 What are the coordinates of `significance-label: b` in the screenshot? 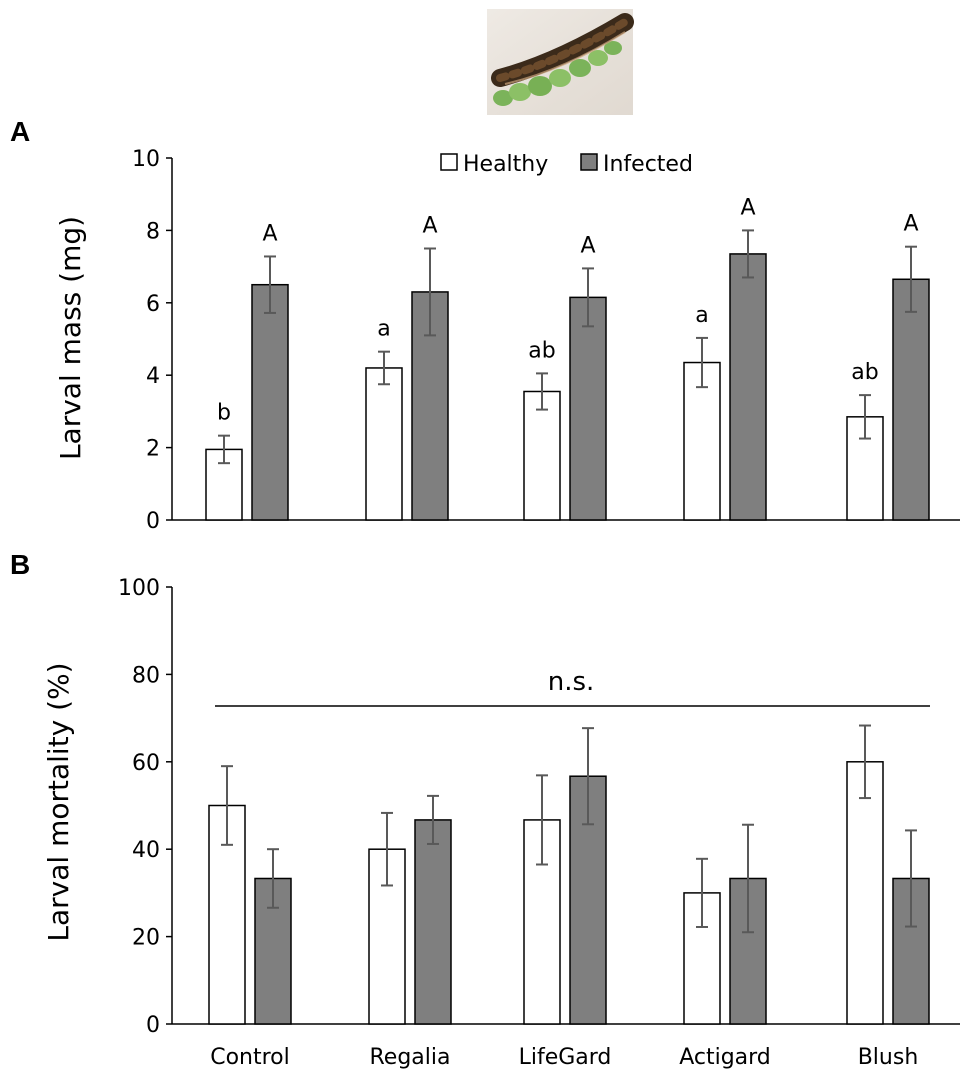 It's located at (224, 413).